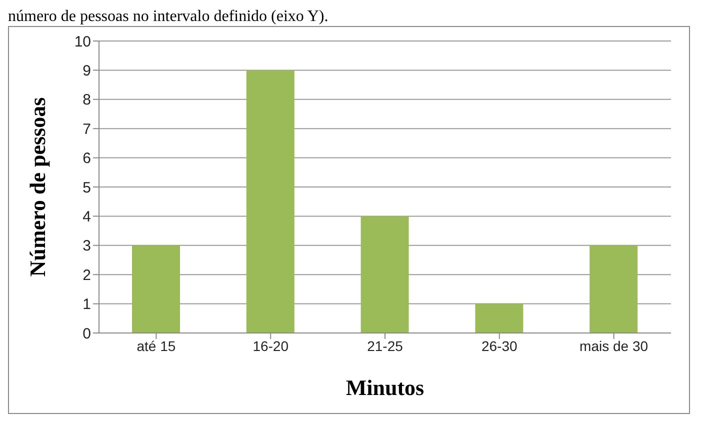 The width and height of the screenshot is (706, 430). Describe the element at coordinates (499, 346) in the screenshot. I see `x-tick-label: 26-30` at that location.